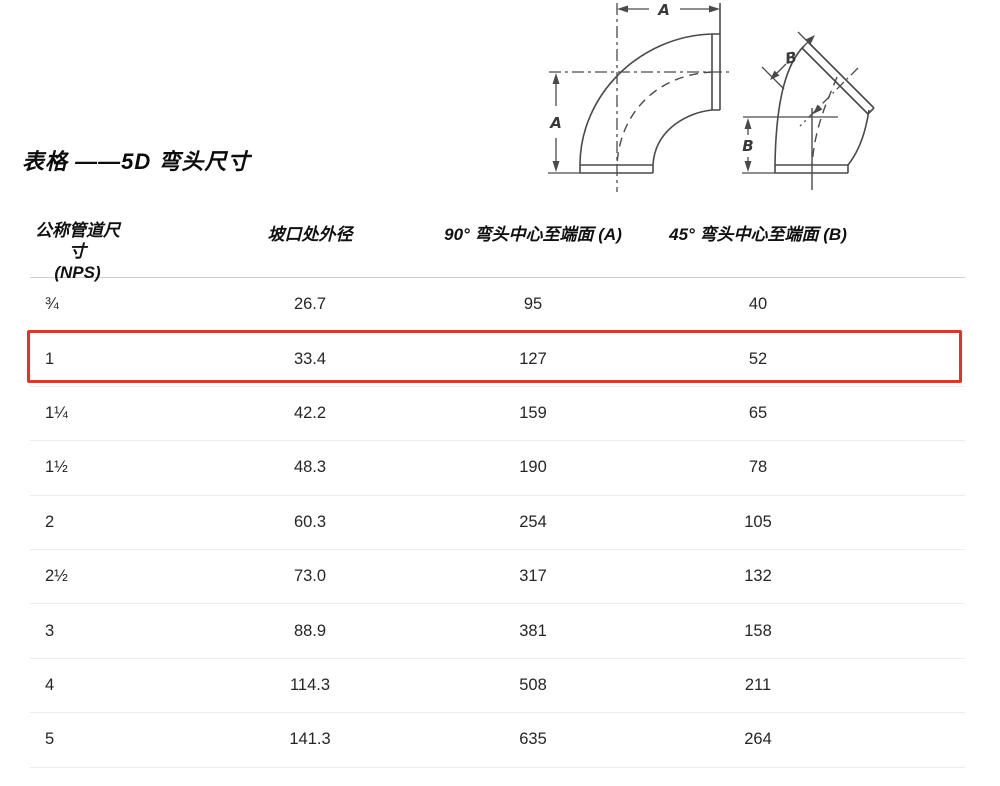 This screenshot has height=786, width=1000. Describe the element at coordinates (533, 234) in the screenshot. I see `header-90deg-center-to-end: 90° 弯头中心至端面 (A)` at that location.